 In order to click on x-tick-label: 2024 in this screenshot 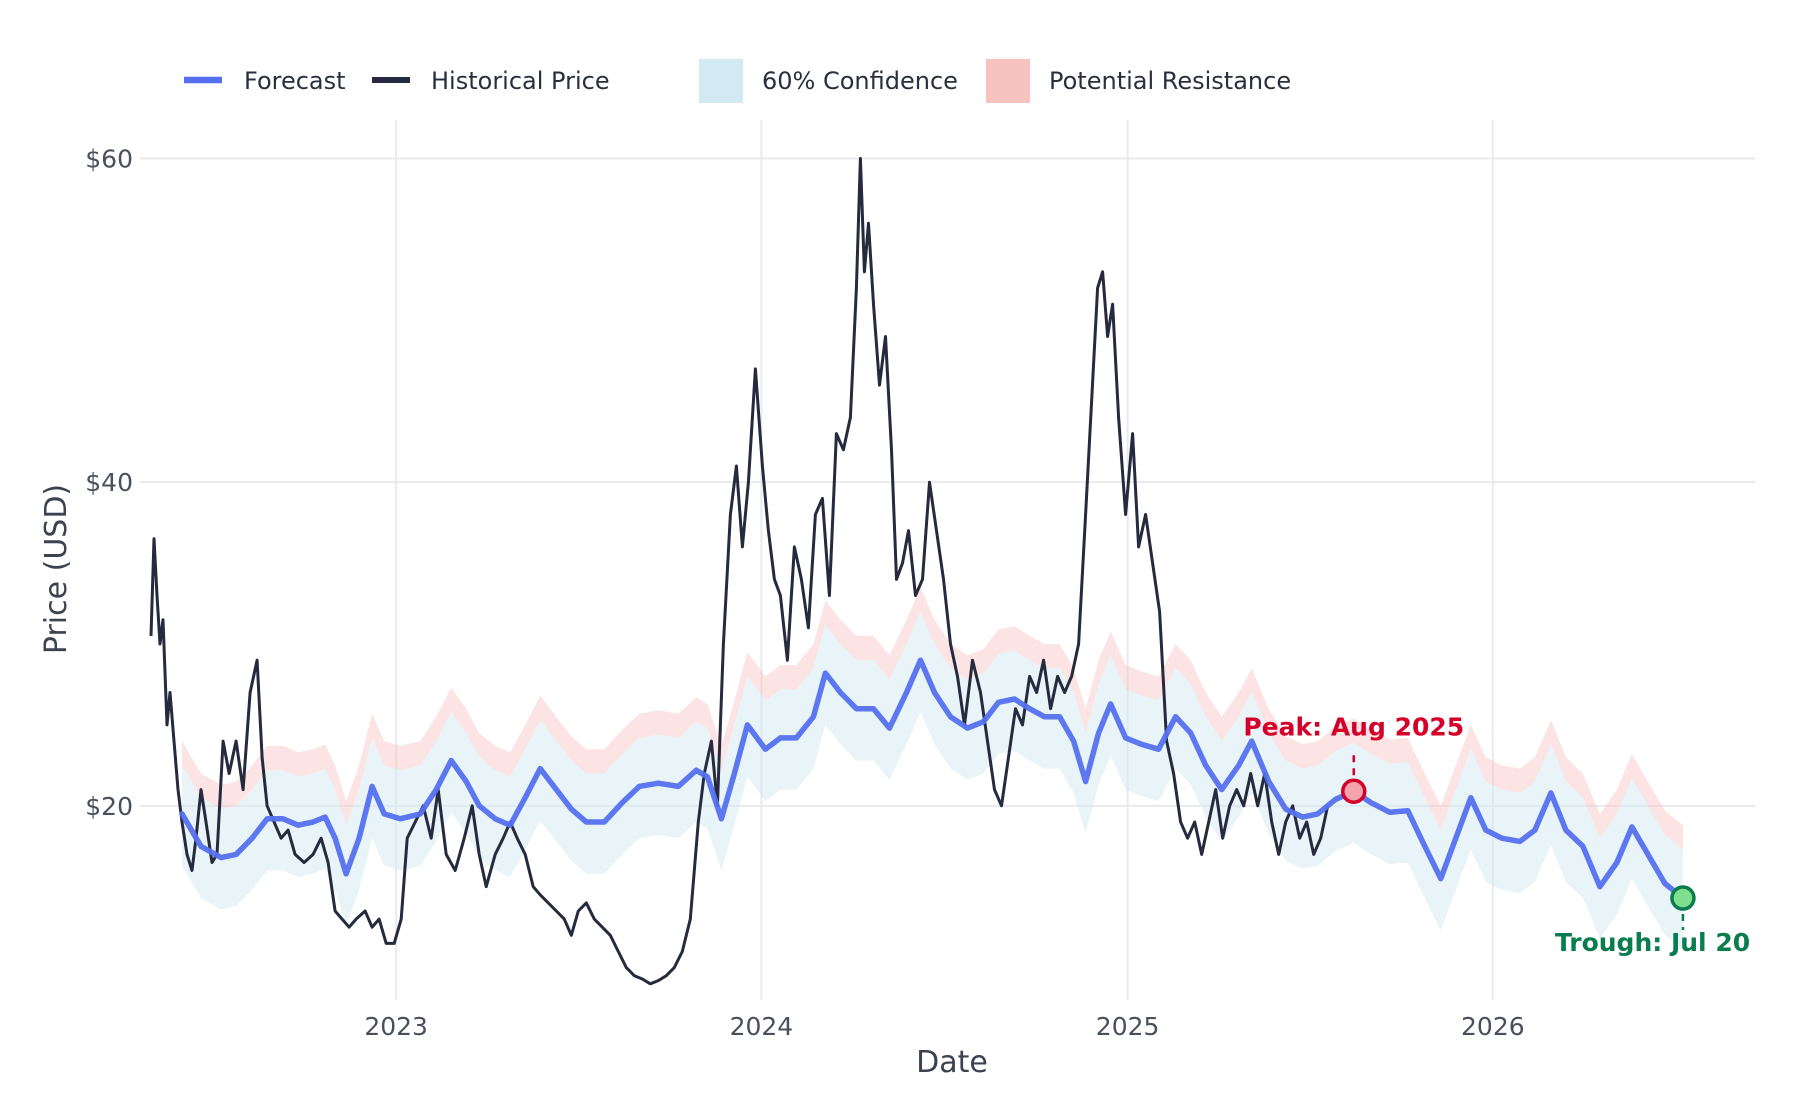, I will do `click(762, 1026)`.